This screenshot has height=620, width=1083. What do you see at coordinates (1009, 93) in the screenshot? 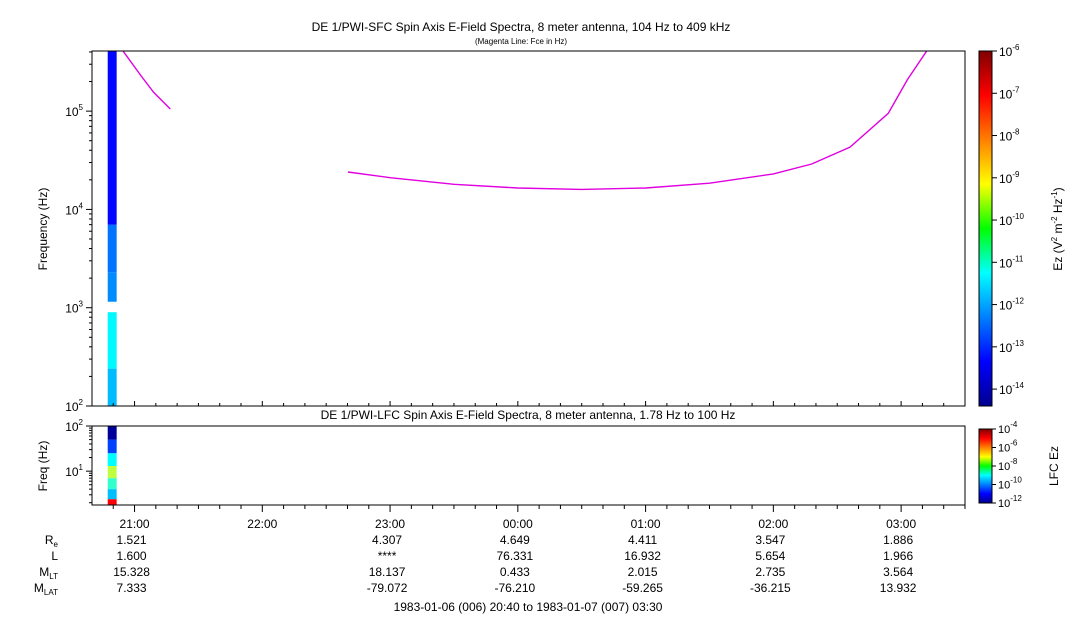
I see `sfc-colorbar-tick-label: 10⁻⁷` at bounding box center [1009, 93].